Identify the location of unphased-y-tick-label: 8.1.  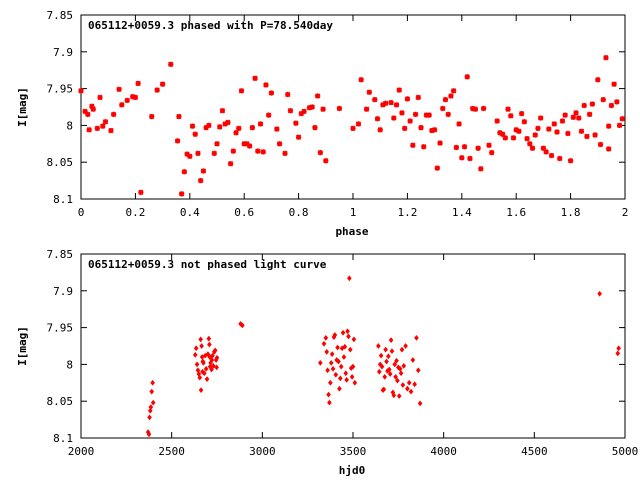
(63, 438).